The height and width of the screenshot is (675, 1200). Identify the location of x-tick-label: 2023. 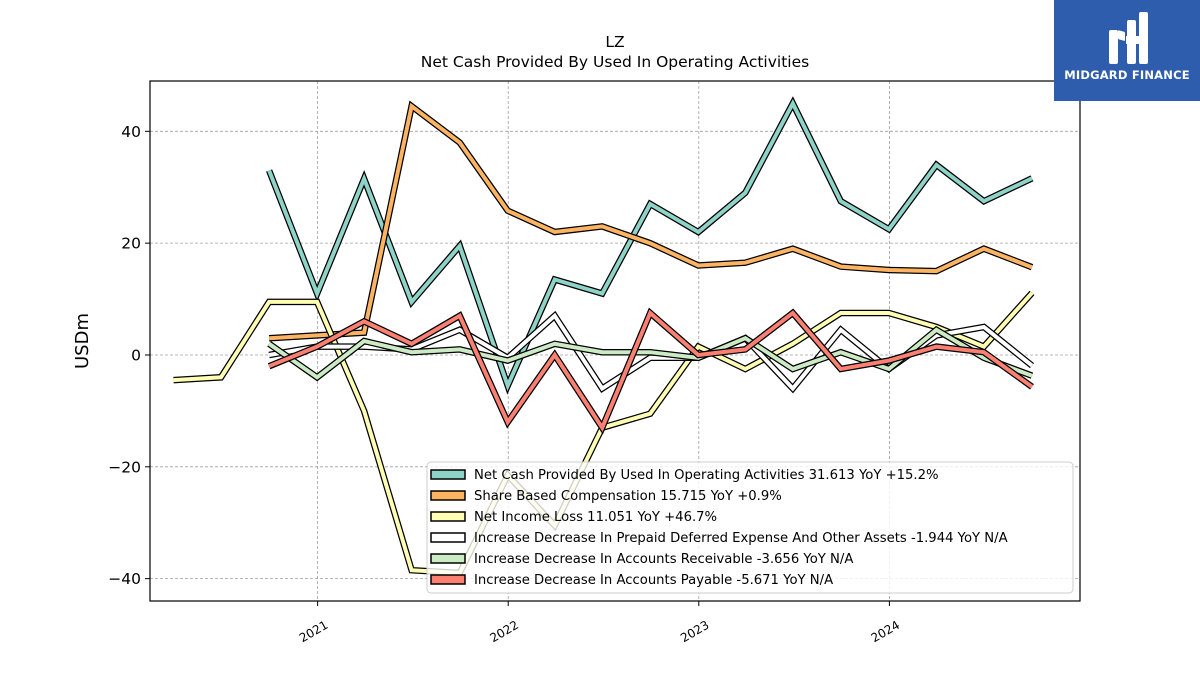
(694, 631).